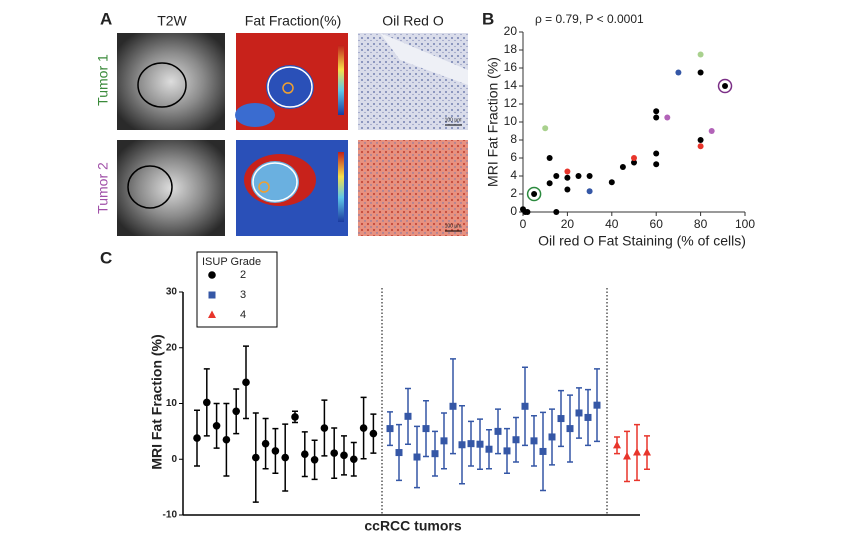 The height and width of the screenshot is (541, 862). Describe the element at coordinates (513, 175) in the screenshot. I see `y-tick-label: 4` at that location.